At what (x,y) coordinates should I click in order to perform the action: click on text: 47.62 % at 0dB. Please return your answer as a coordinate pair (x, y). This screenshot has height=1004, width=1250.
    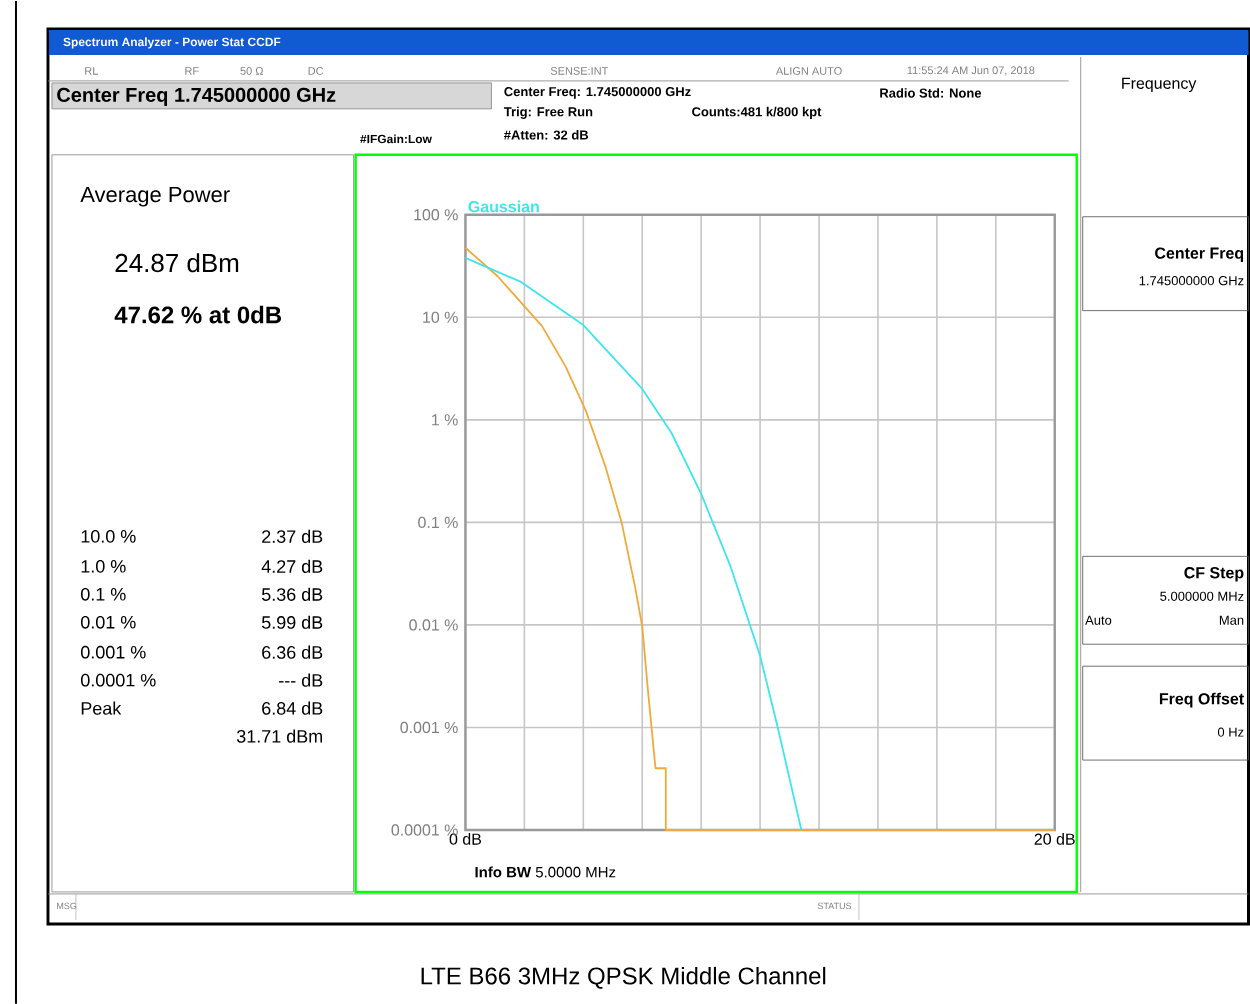
    Looking at the image, I should click on (198, 314).